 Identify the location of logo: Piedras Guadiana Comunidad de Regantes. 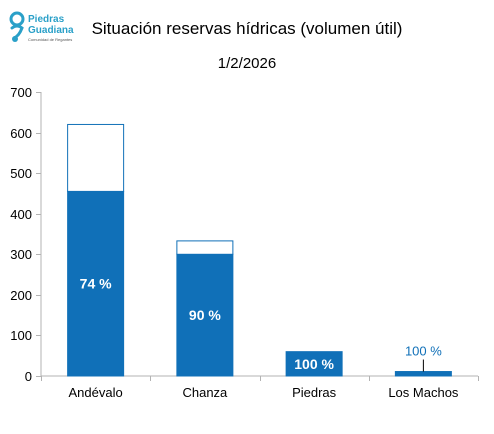
(41, 29).